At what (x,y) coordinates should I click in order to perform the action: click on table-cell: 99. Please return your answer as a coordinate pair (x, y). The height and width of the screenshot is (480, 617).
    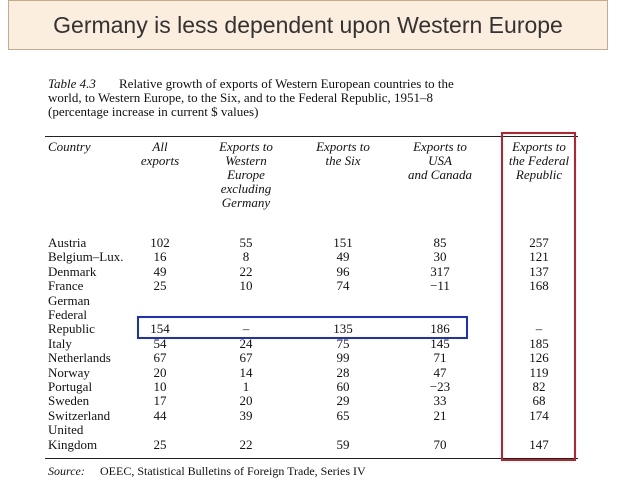
    Looking at the image, I should click on (343, 358).